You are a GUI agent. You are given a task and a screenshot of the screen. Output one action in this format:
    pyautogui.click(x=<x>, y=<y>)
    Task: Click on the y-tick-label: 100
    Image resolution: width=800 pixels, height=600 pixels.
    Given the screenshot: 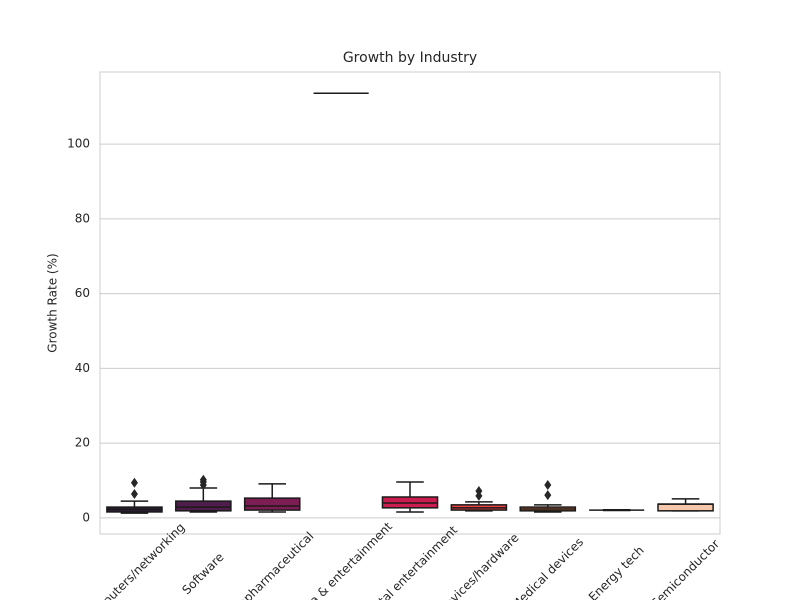 What is the action you would take?
    pyautogui.click(x=78, y=144)
    